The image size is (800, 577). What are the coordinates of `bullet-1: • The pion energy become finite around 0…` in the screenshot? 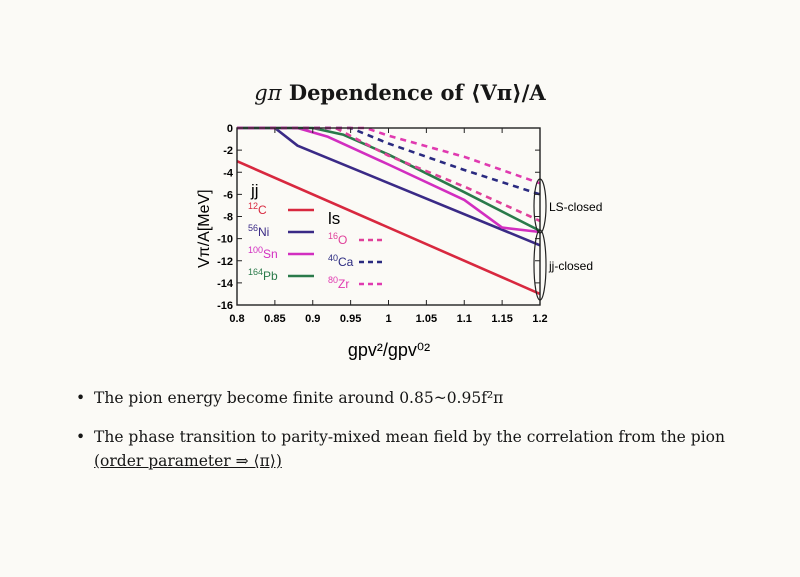 It's located at (421, 398).